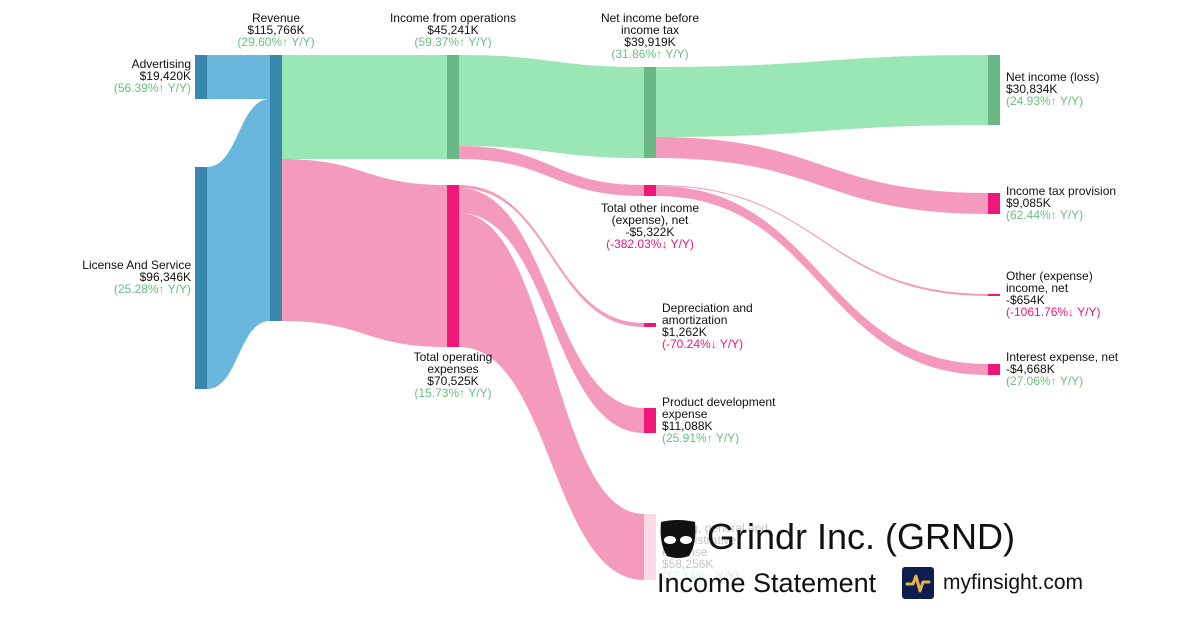  Describe the element at coordinates (152, 76) in the screenshot. I see `label-adv: Advertising $19,420K (56.39%↑ Y/Y)` at that location.